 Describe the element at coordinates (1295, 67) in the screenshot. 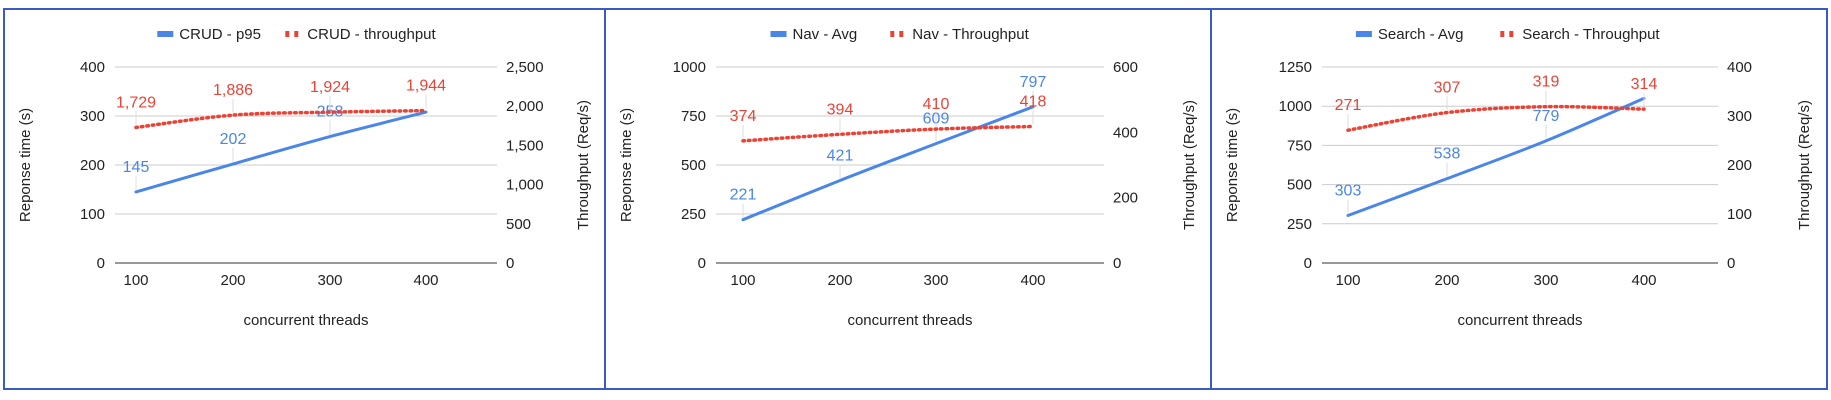

I see `search-ytick-label: 1250` at that location.